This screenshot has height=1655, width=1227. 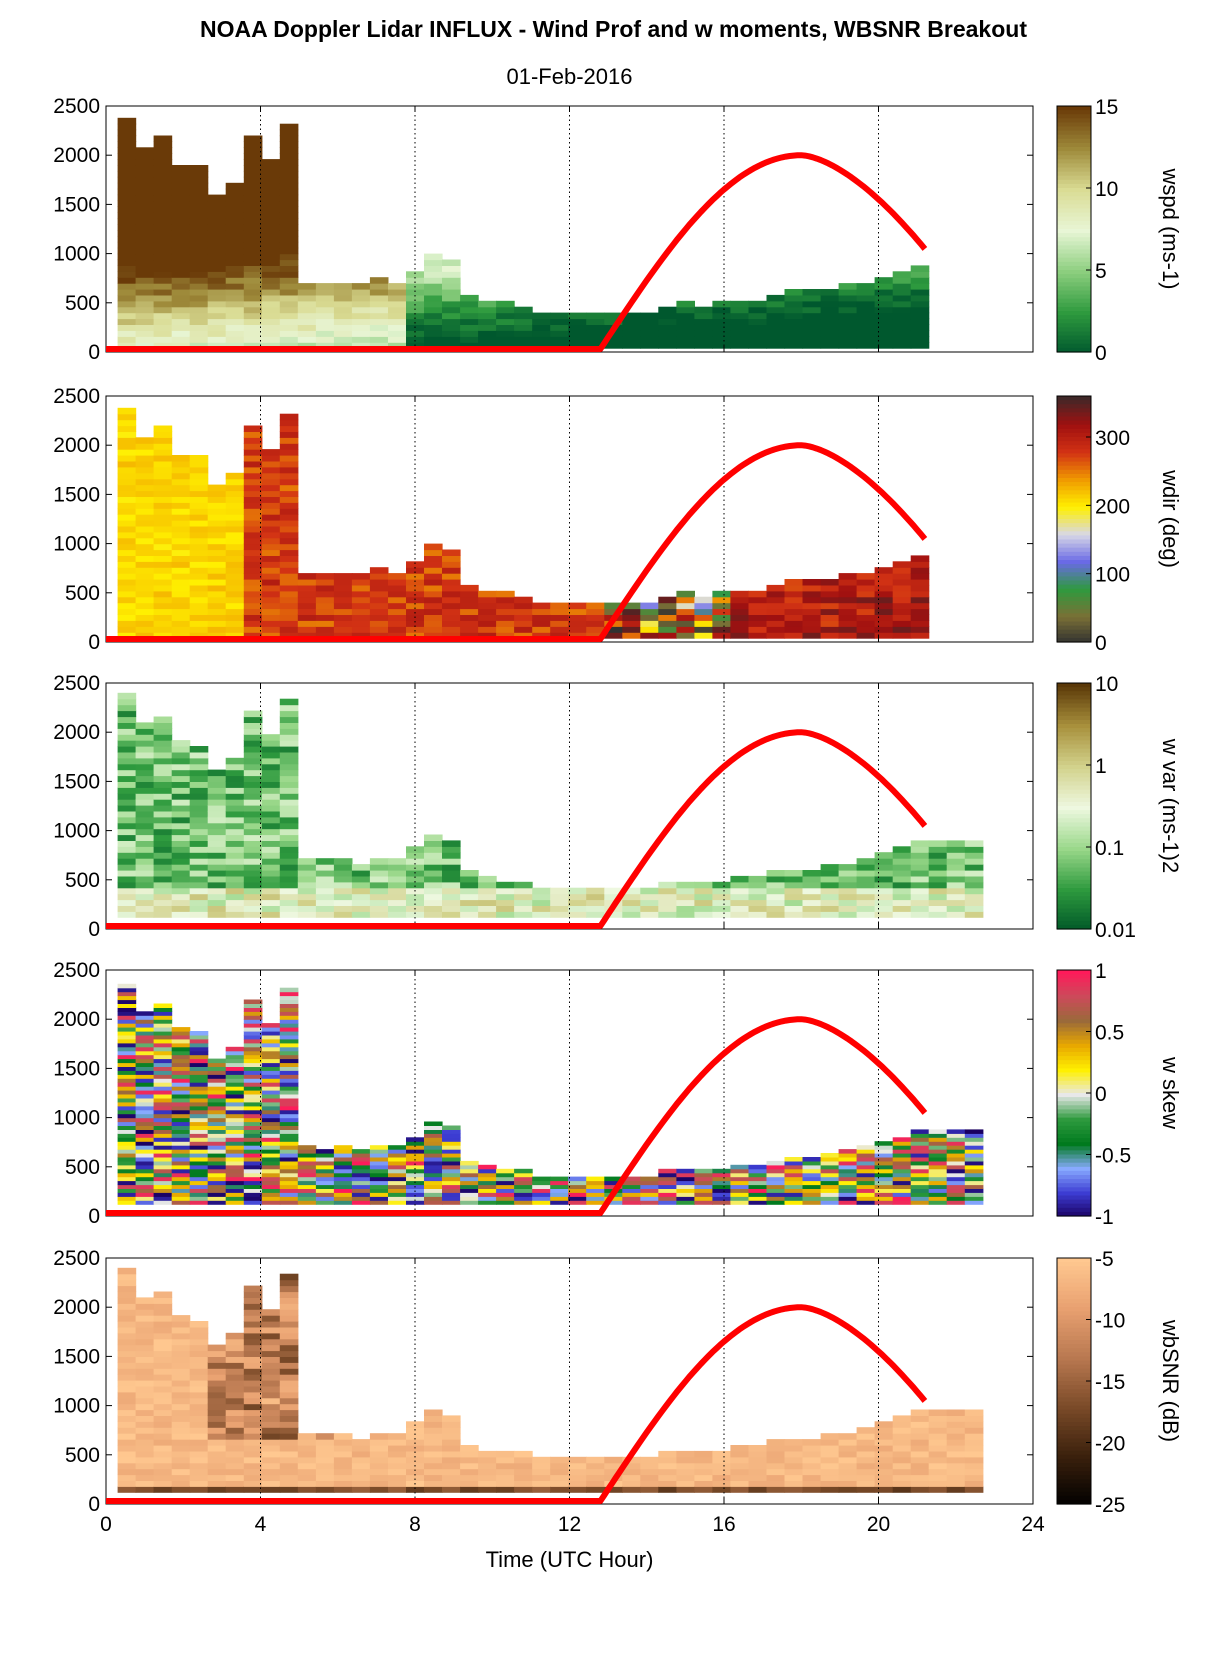 What do you see at coordinates (1170, 228) in the screenshot?
I see `colorbar-label: wspd (ms-1)` at bounding box center [1170, 228].